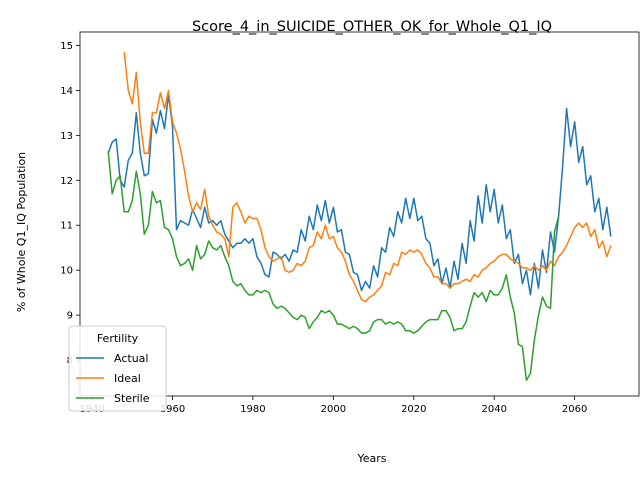 This screenshot has width=640, height=480. Describe the element at coordinates (66, 46) in the screenshot. I see `y-tick-label: 15` at that location.